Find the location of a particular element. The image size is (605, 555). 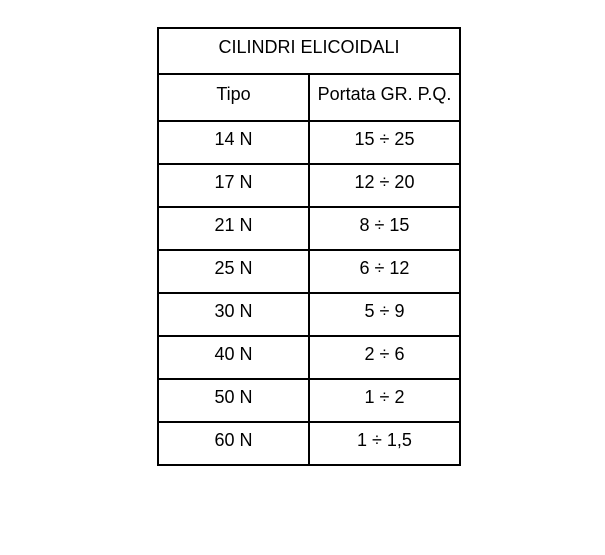

cell-tipo: 60 N is located at coordinates (233, 443).